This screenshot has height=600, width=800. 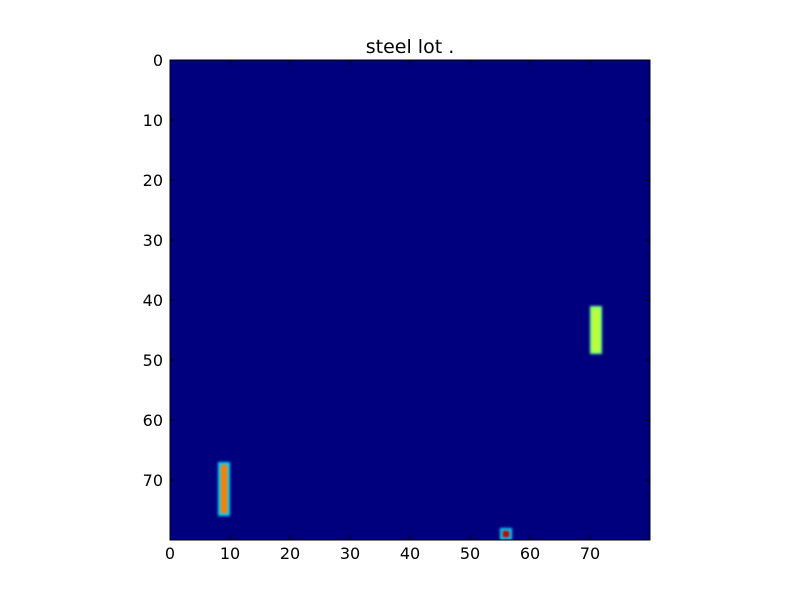 What do you see at coordinates (153, 300) in the screenshot?
I see `y-tick-label: 40` at bounding box center [153, 300].